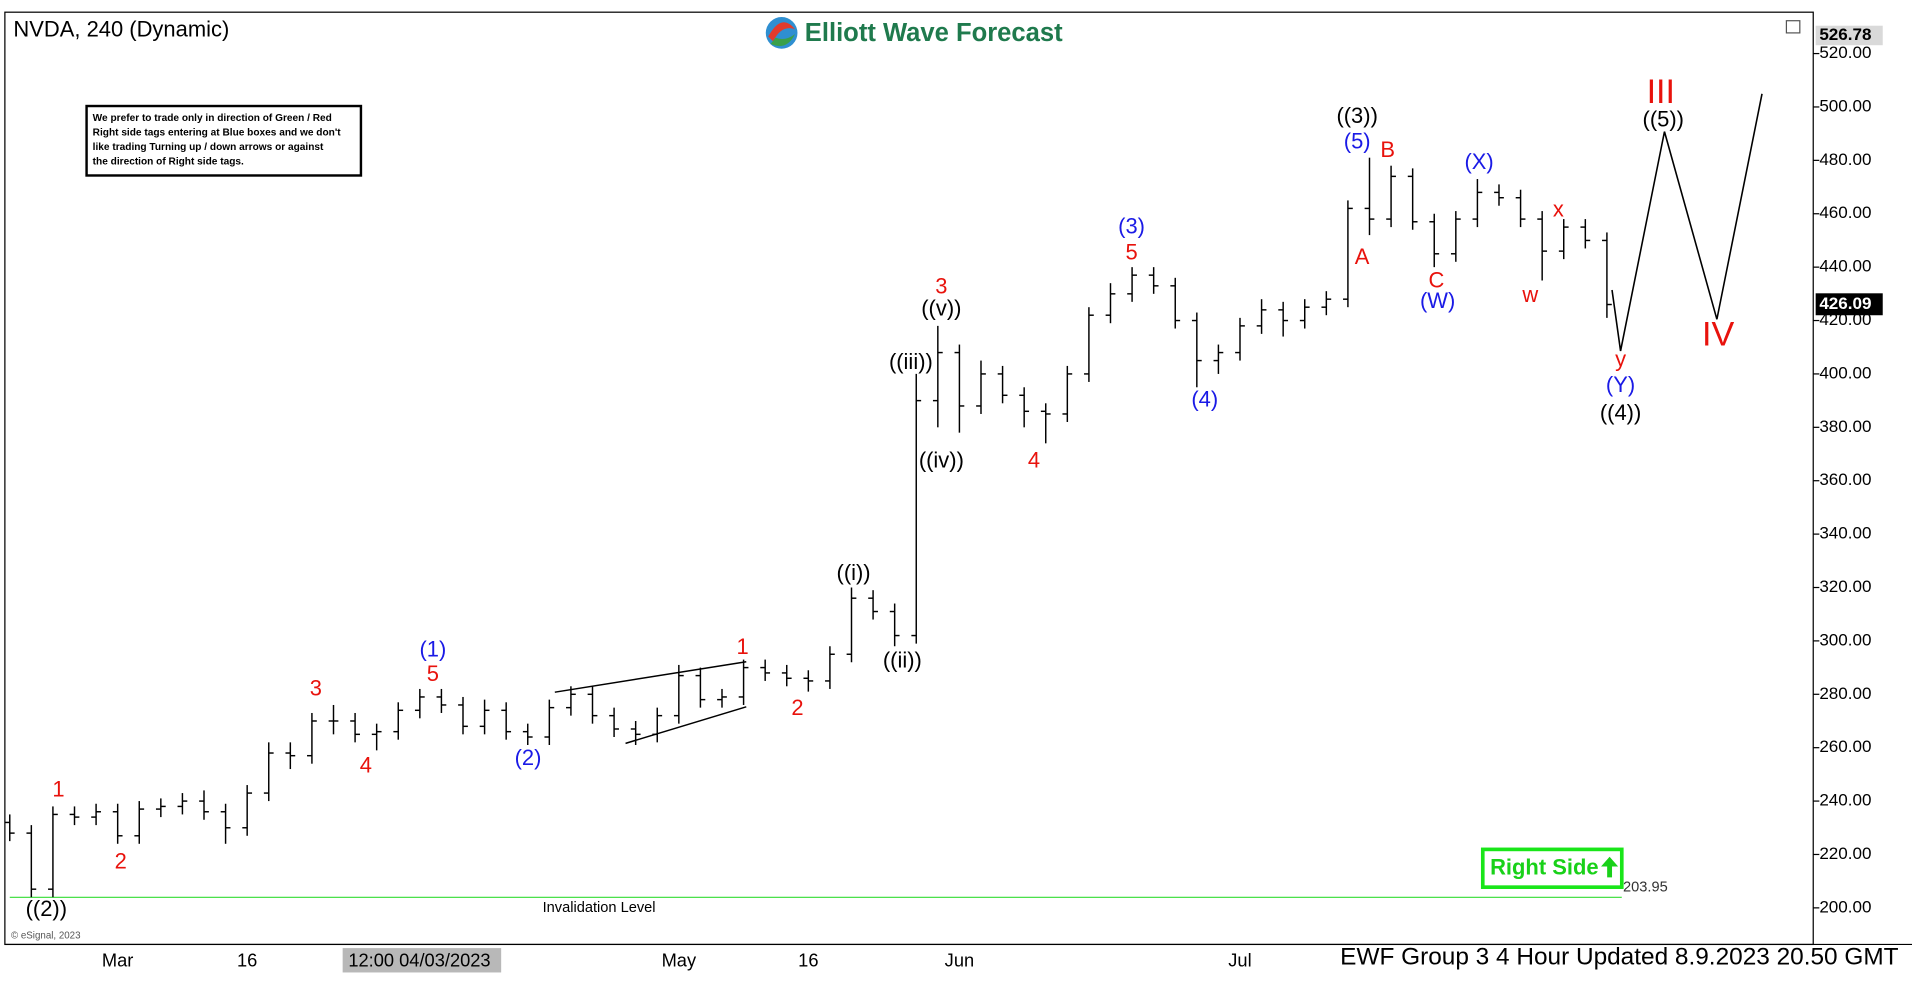  I want to click on y-tick-label: 480.00, so click(1845, 159).